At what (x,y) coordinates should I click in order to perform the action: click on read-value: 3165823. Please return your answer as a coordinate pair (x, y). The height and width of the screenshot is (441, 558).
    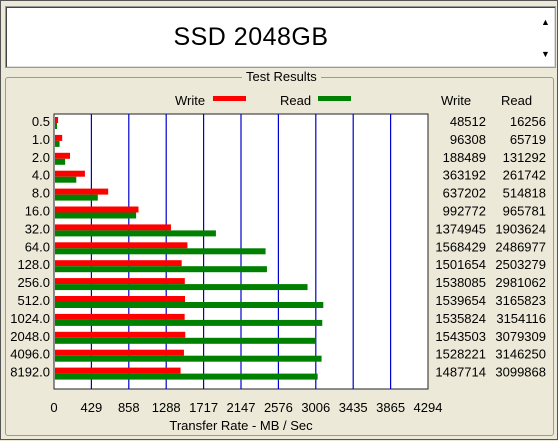
    Looking at the image, I should click on (520, 300).